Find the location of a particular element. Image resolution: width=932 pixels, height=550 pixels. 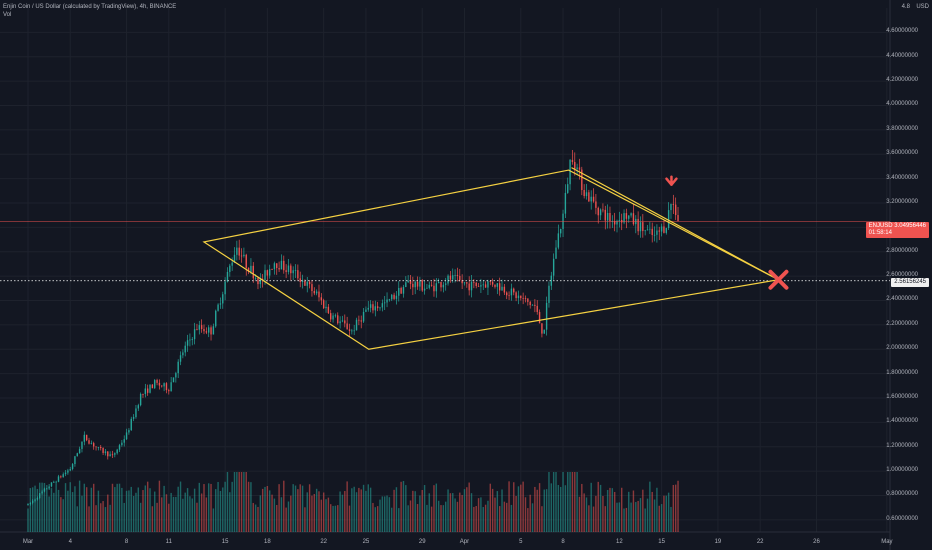

y-tick-label: 0.60000000 is located at coordinates (902, 518).